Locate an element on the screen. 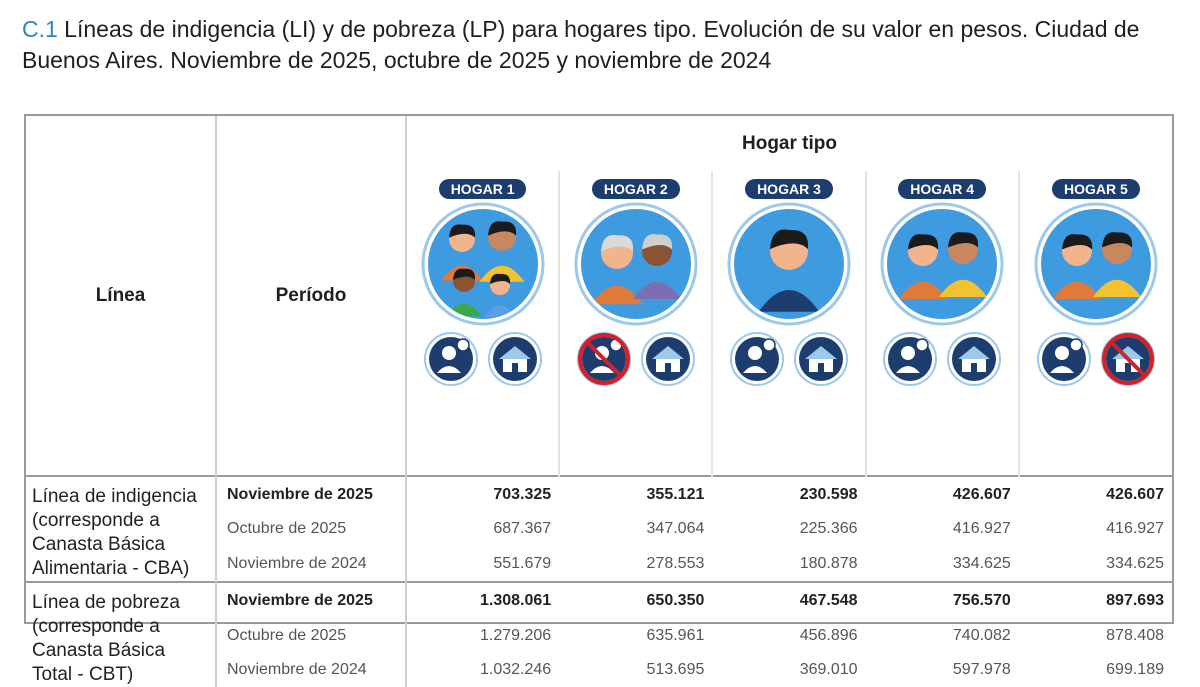 The image size is (1200, 687). value-cell: 551.679 is located at coordinates (522, 563).